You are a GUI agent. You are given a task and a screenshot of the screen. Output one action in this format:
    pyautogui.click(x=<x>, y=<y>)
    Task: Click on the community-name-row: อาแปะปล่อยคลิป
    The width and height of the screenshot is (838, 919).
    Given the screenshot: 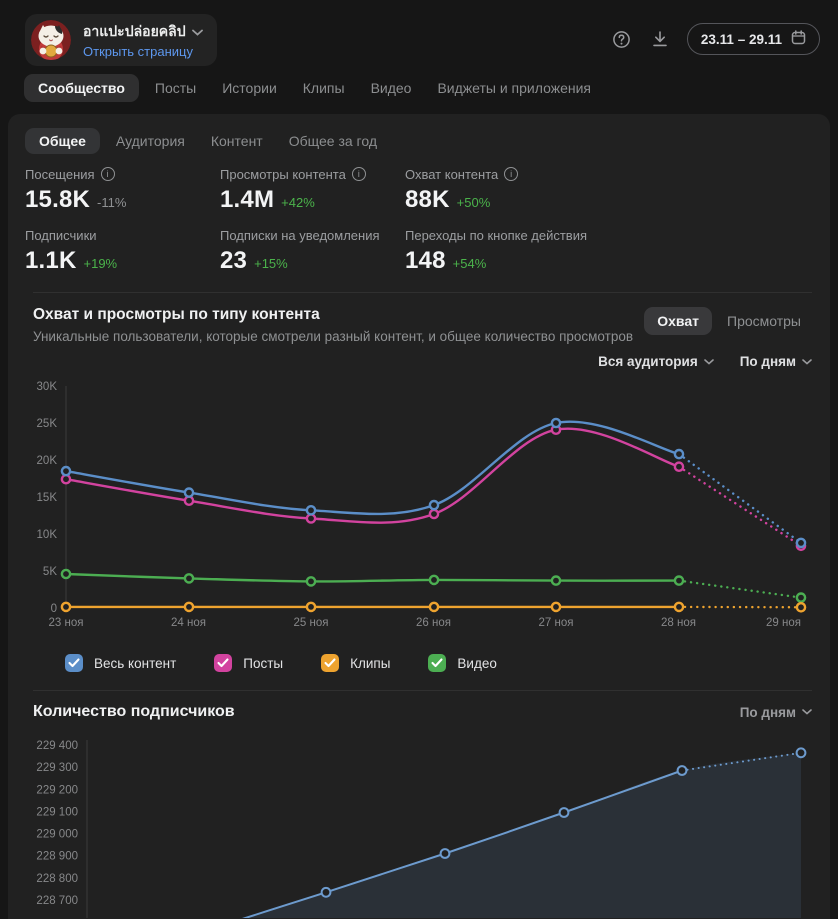 What is the action you would take?
    pyautogui.click(x=143, y=32)
    